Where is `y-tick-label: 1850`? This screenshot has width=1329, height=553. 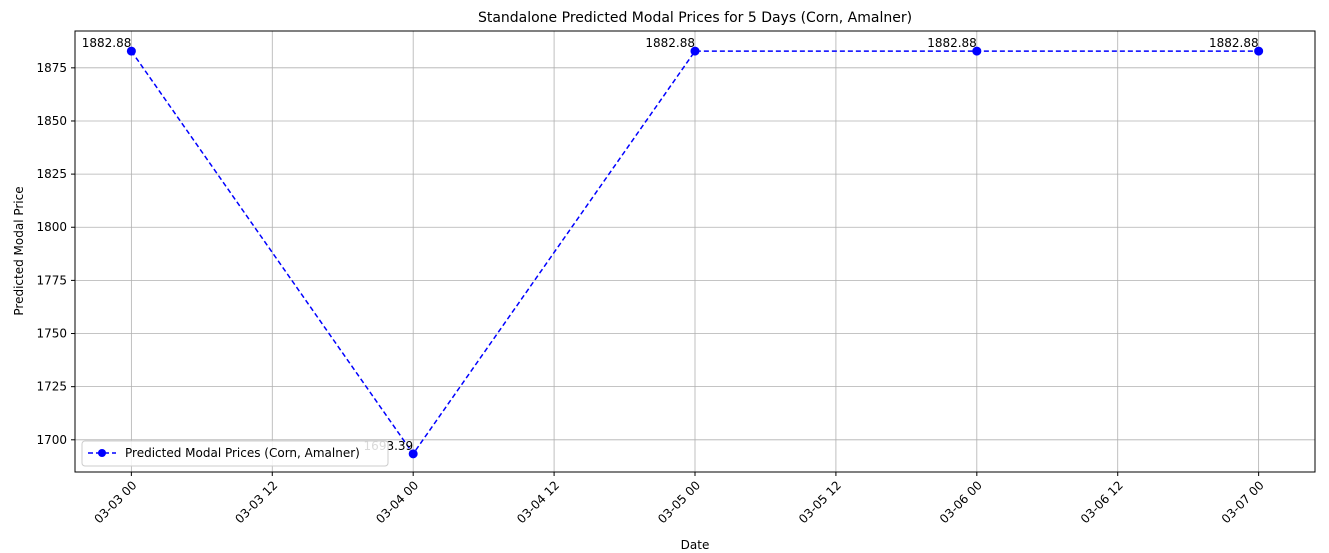
y-tick-label: 1850 is located at coordinates (51, 121).